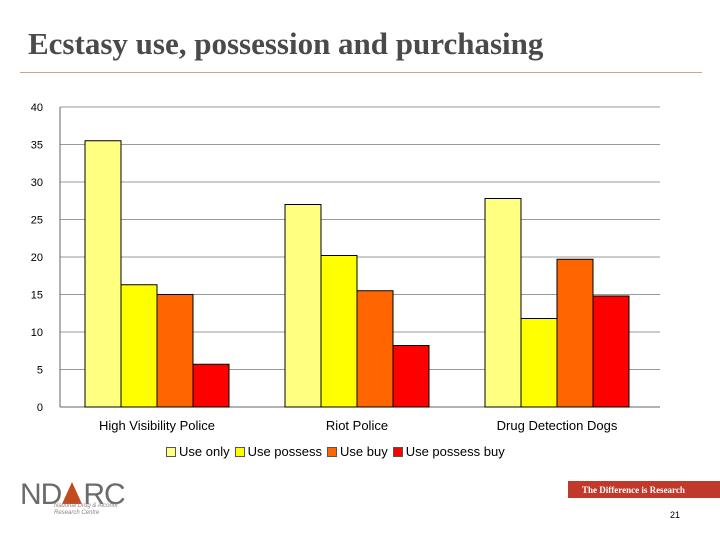 The image size is (720, 540). What do you see at coordinates (37, 146) in the screenshot?
I see `y-tick-label: 35` at bounding box center [37, 146].